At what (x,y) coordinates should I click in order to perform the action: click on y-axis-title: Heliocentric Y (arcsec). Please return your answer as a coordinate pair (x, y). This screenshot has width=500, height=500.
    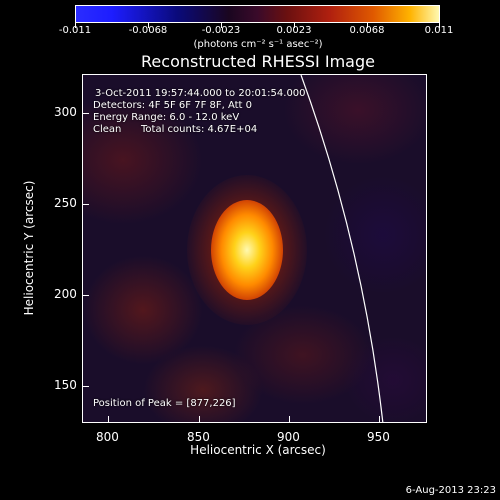
    Looking at the image, I should click on (29, 248).